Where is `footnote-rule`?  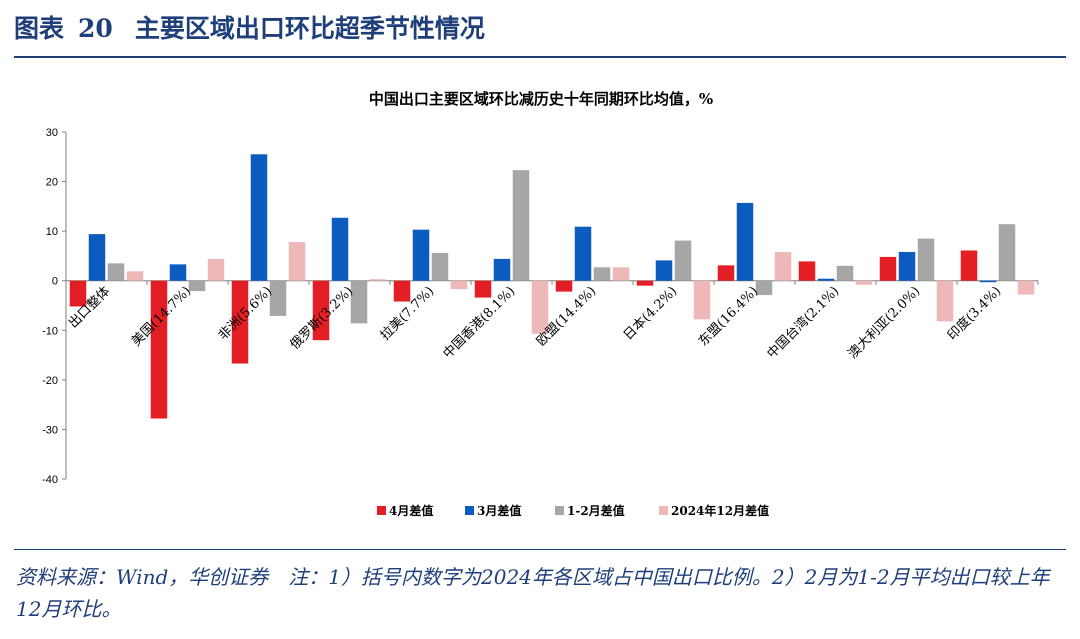 footnote-rule is located at coordinates (540, 549).